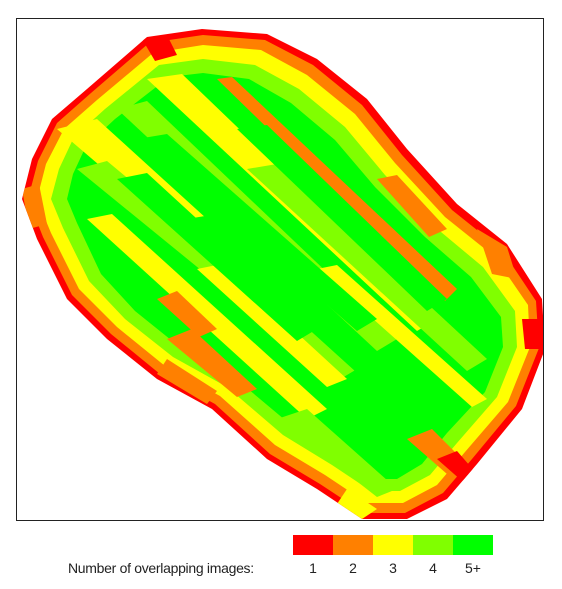 This screenshot has height=589, width=562. What do you see at coordinates (393, 568) in the screenshot?
I see `legend-label-3: 3` at bounding box center [393, 568].